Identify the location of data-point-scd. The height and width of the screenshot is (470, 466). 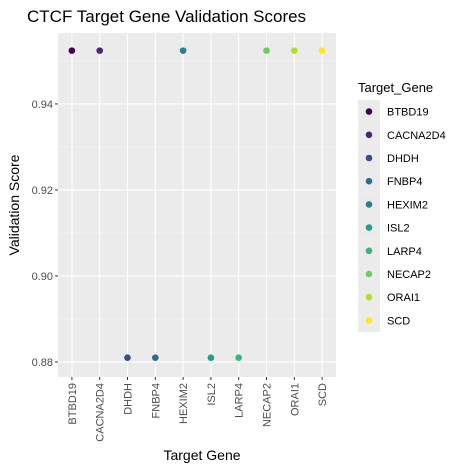
(322, 50).